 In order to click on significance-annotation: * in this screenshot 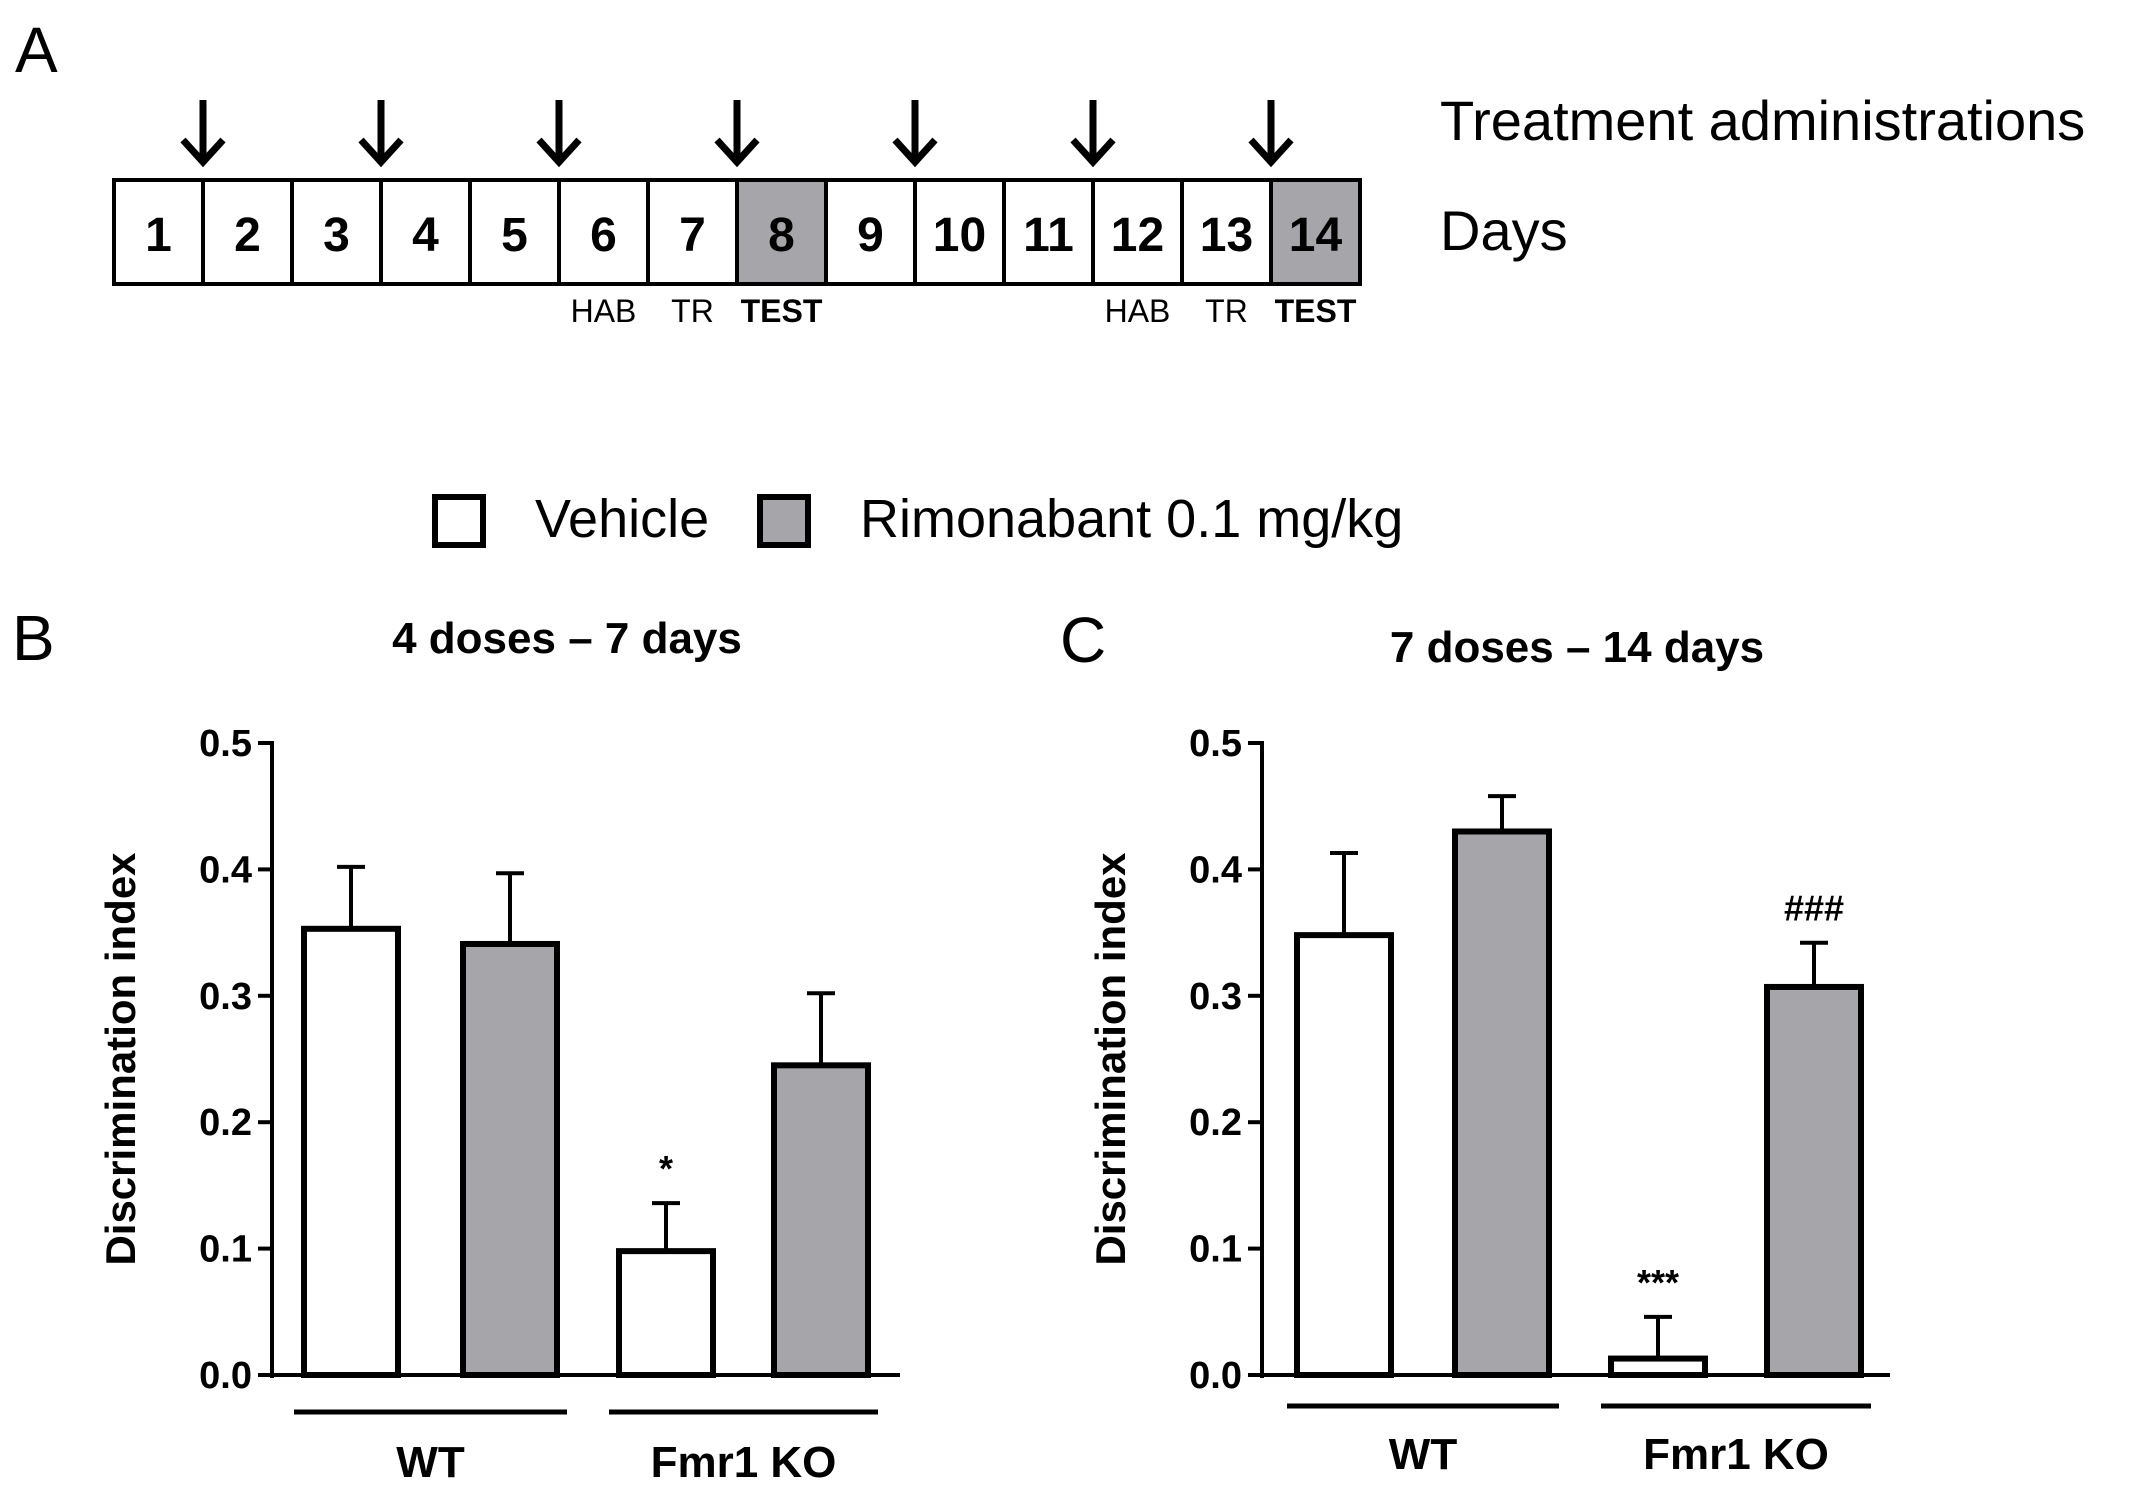, I will do `click(666, 1168)`.